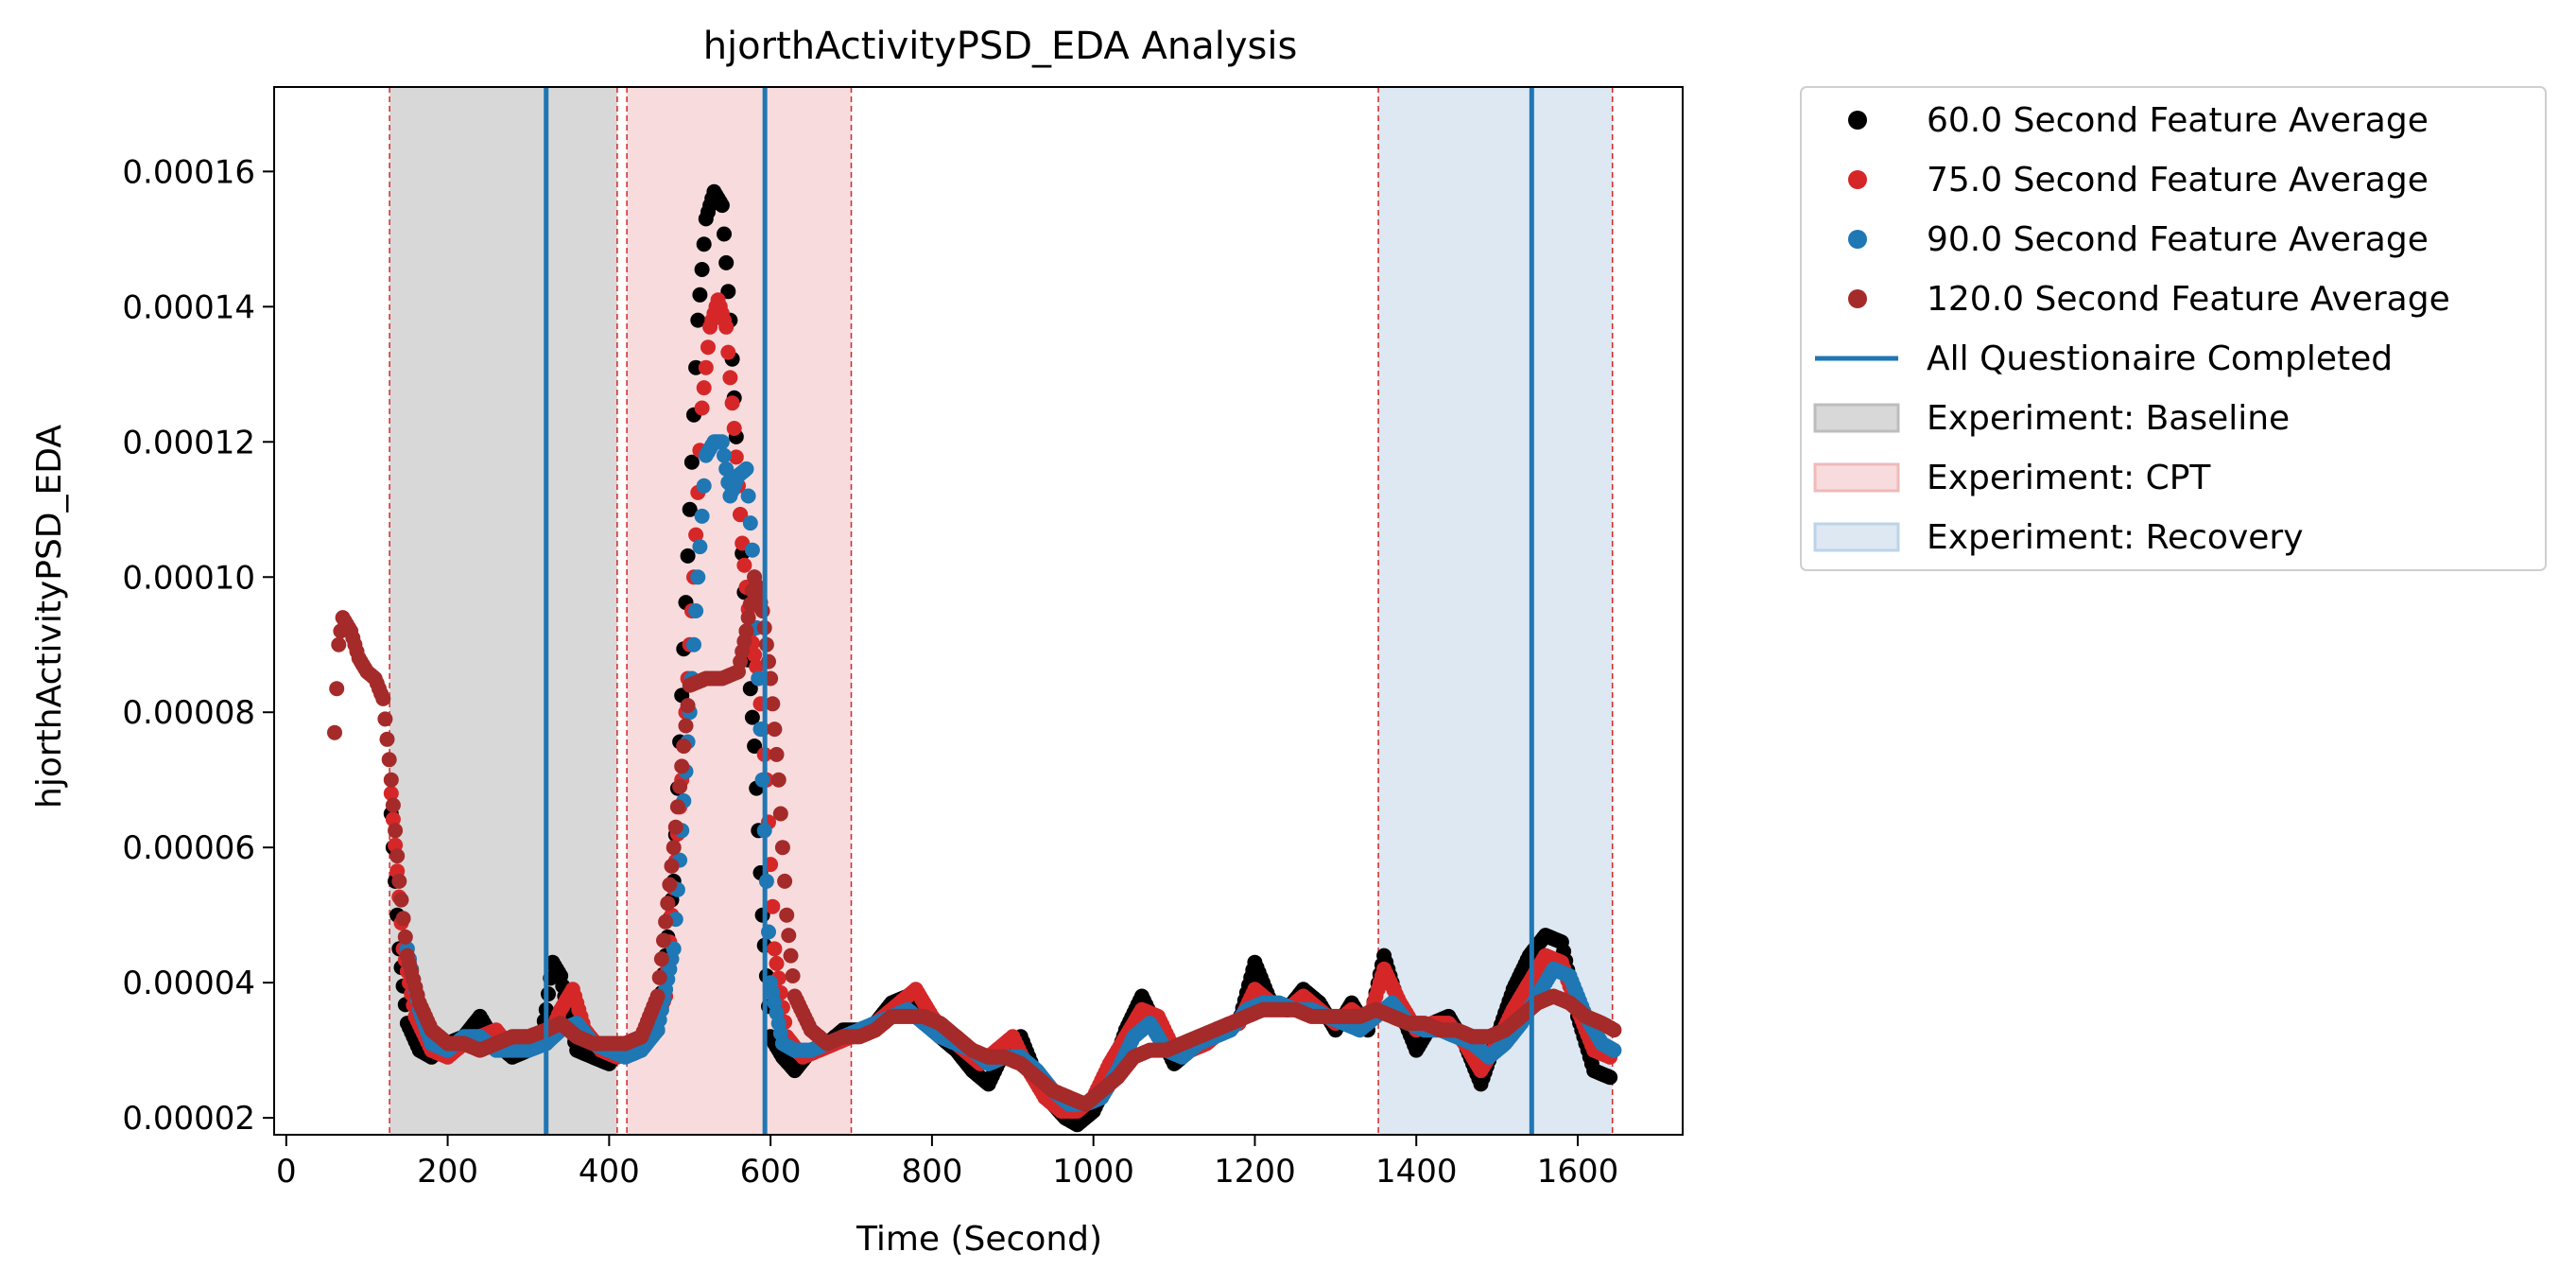  What do you see at coordinates (1000, 46) in the screenshot?
I see `chart-title: hjorthActivityPSD_EDA Analysis` at bounding box center [1000, 46].